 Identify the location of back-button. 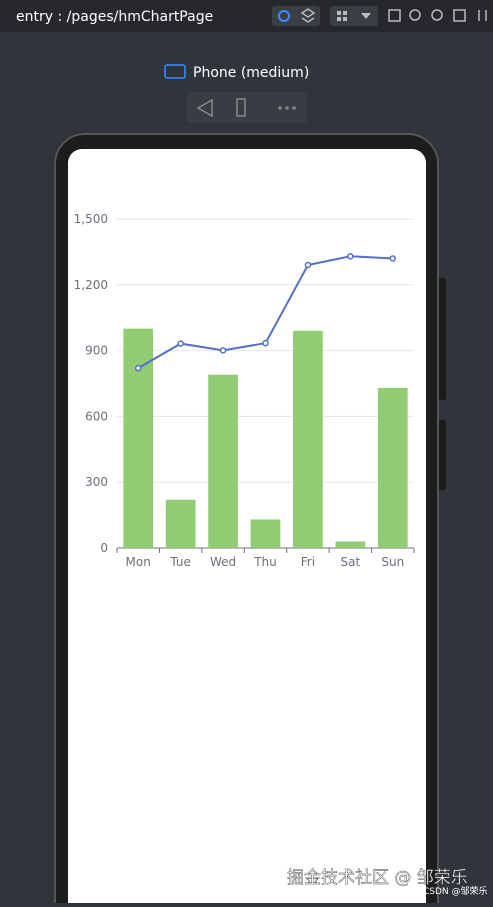
(204, 108).